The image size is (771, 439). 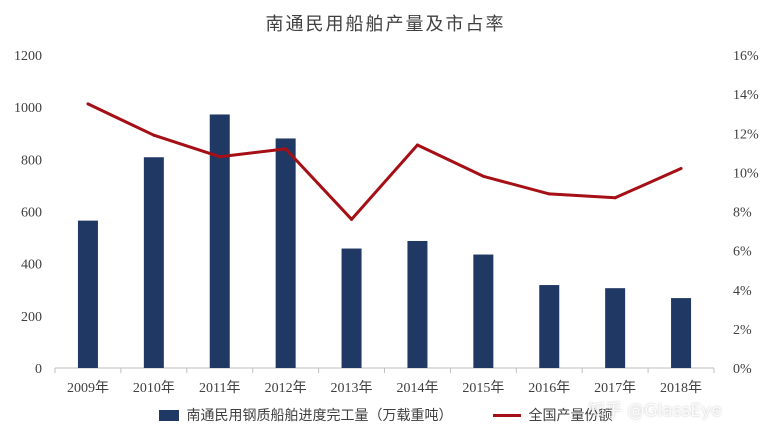 I want to click on x-tick-label: 2013年, so click(x=352, y=388).